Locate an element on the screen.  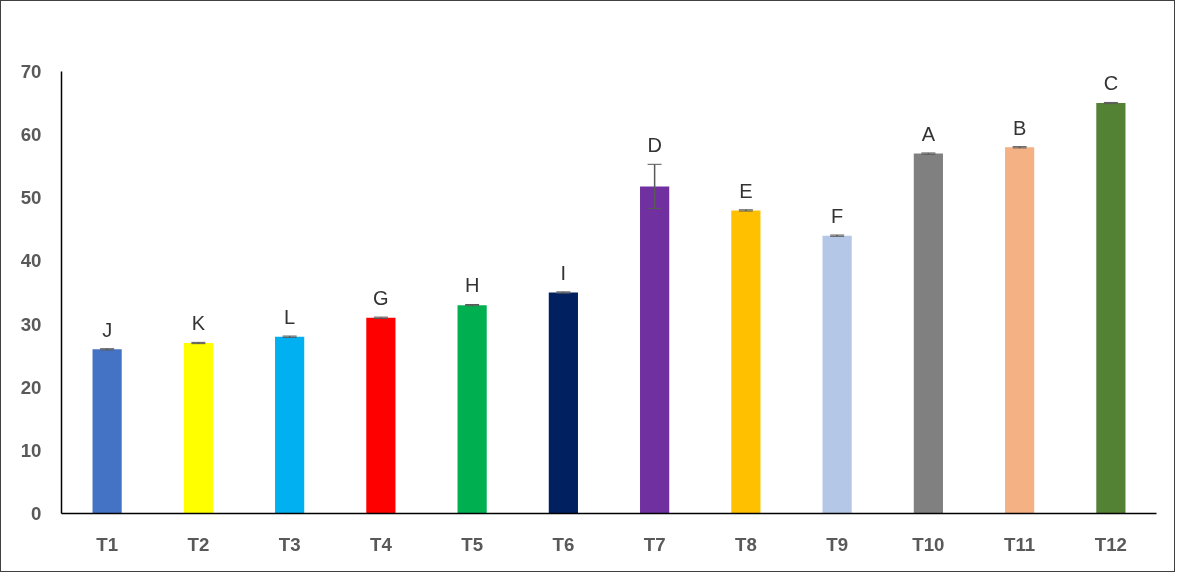
y-tick-label: 60 is located at coordinates (31, 135).